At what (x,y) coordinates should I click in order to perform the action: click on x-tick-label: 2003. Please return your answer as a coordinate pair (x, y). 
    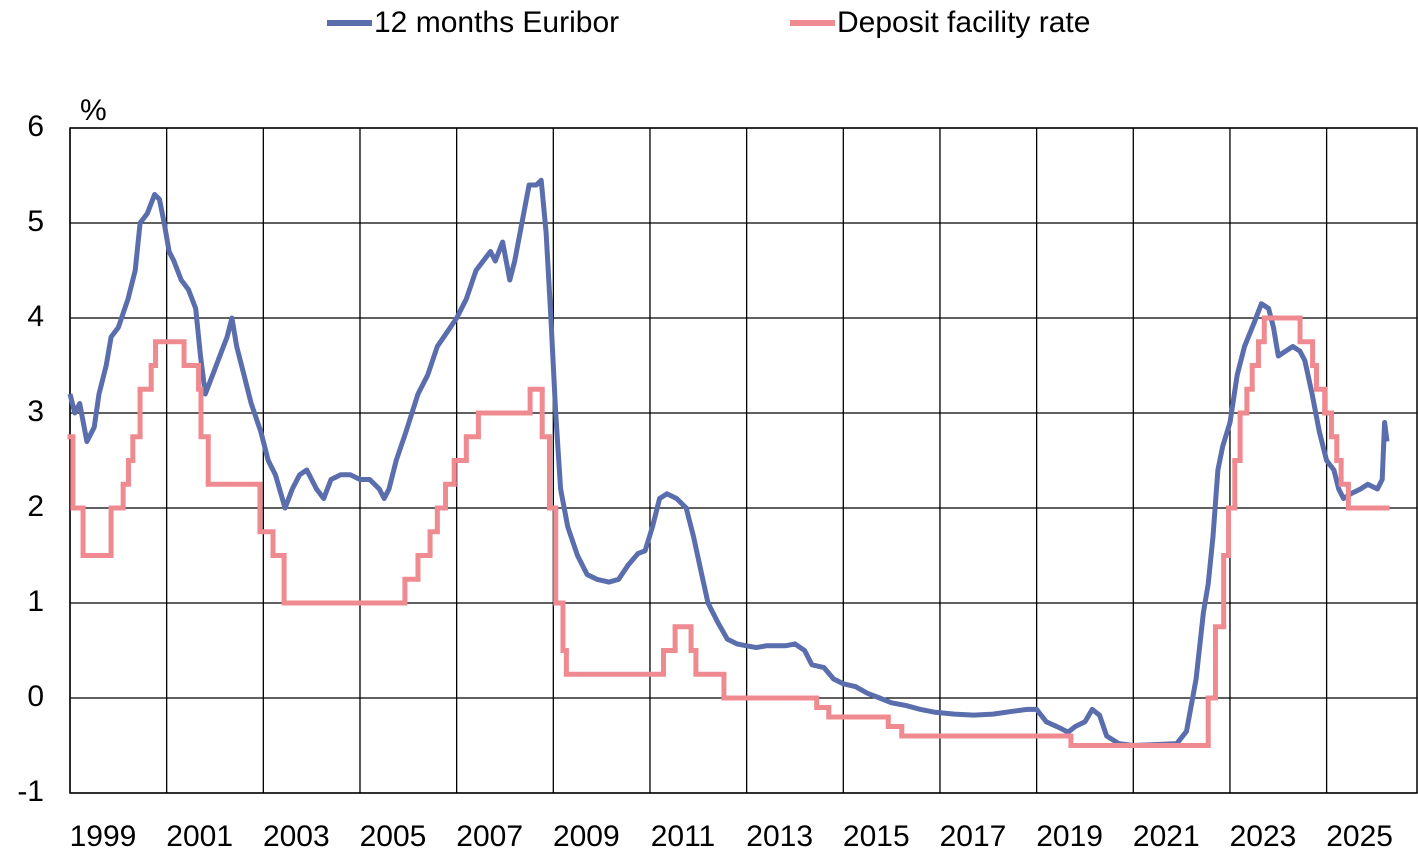
    Looking at the image, I should click on (296, 836).